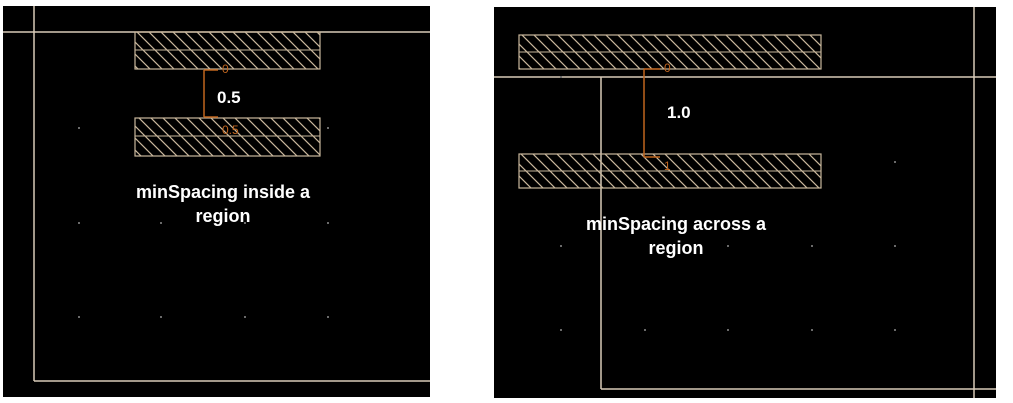  I want to click on right-top-shape, so click(670, 52).